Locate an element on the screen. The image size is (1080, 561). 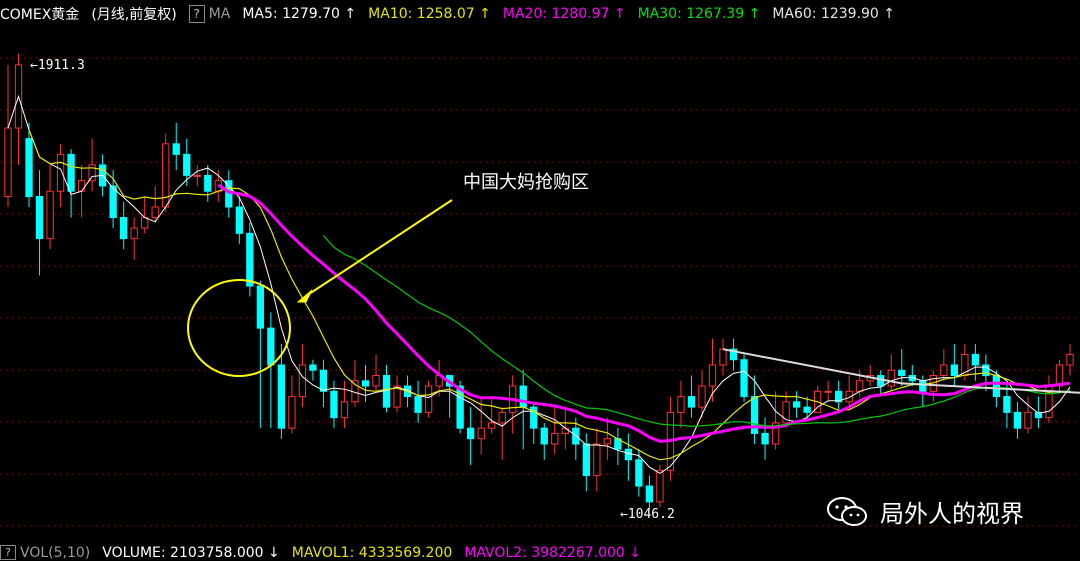
watermark-text: 局外人的视界 is located at coordinates (952, 514).